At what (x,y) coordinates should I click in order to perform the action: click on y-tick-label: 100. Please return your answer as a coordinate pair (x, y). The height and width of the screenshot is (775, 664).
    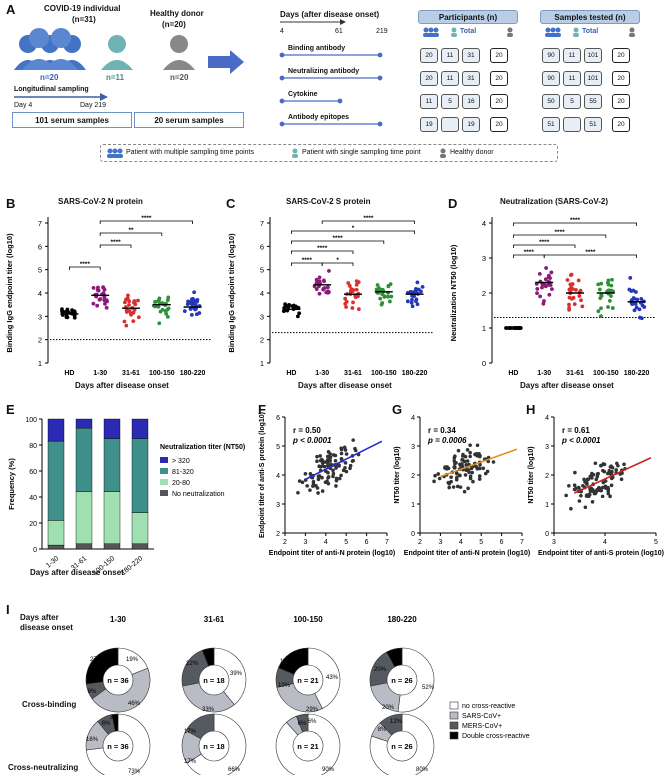
    Looking at the image, I should click on (31, 420).